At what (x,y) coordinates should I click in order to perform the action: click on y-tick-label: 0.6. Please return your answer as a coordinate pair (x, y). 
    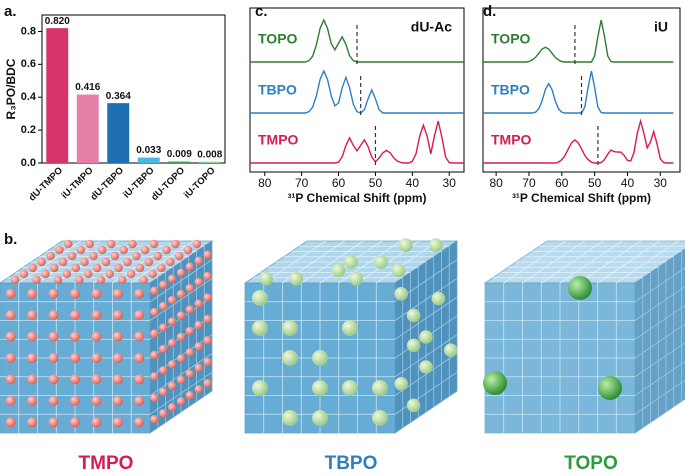
    Looking at the image, I should click on (28, 64).